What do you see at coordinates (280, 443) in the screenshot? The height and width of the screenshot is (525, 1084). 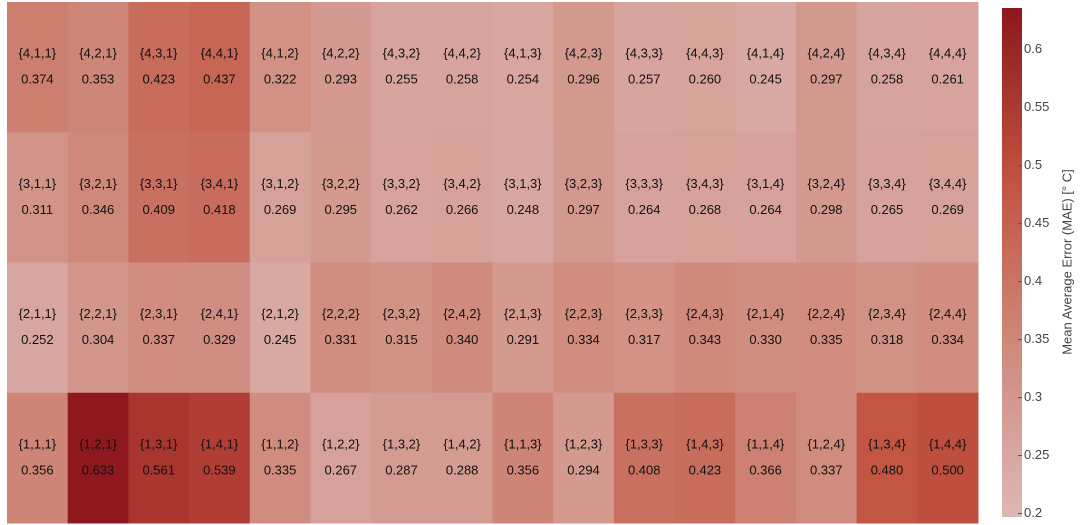 I see `cell-label: {1,1,2}` at bounding box center [280, 443].